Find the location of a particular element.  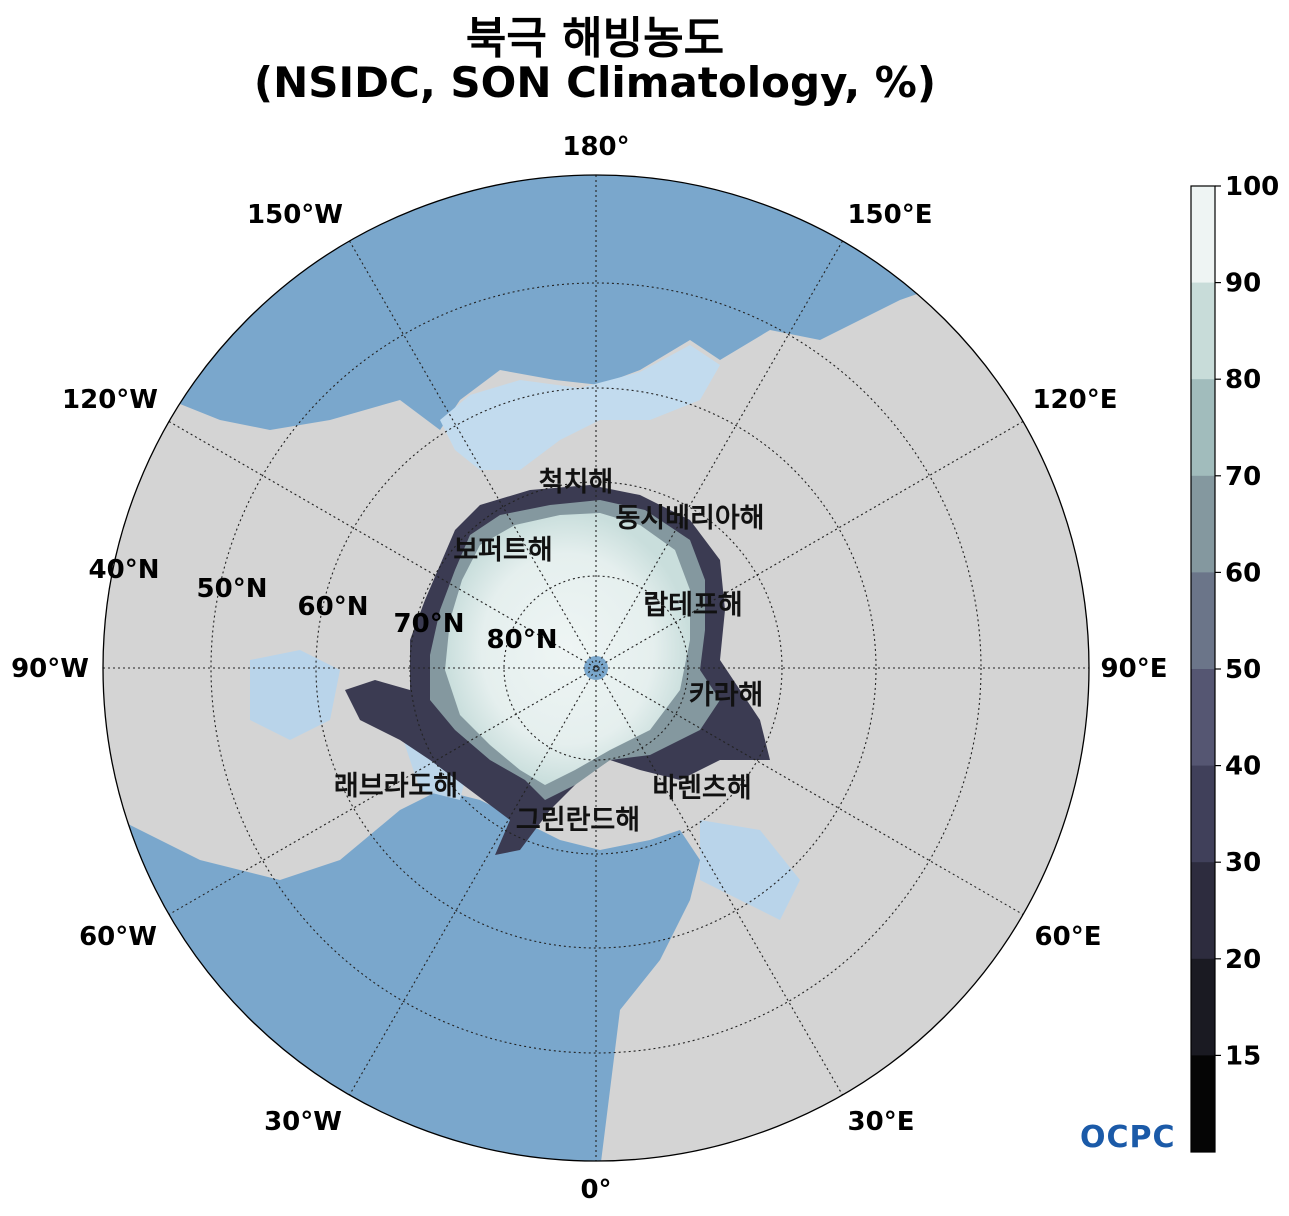

colorbar-tick-label: 30 is located at coordinates (1243, 863).